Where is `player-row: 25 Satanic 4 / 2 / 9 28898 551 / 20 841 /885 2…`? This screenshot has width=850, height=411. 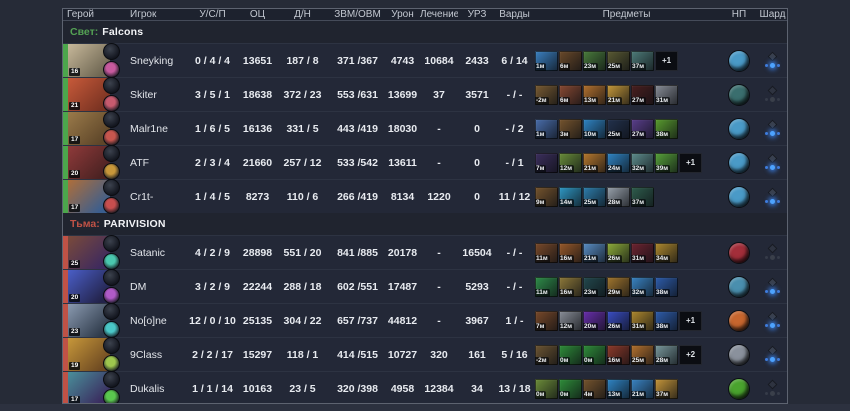
player-row: 25 Satanic 4 / 2 / 9 28898 551 / 20 841 /885 2… is located at coordinates (425, 252).